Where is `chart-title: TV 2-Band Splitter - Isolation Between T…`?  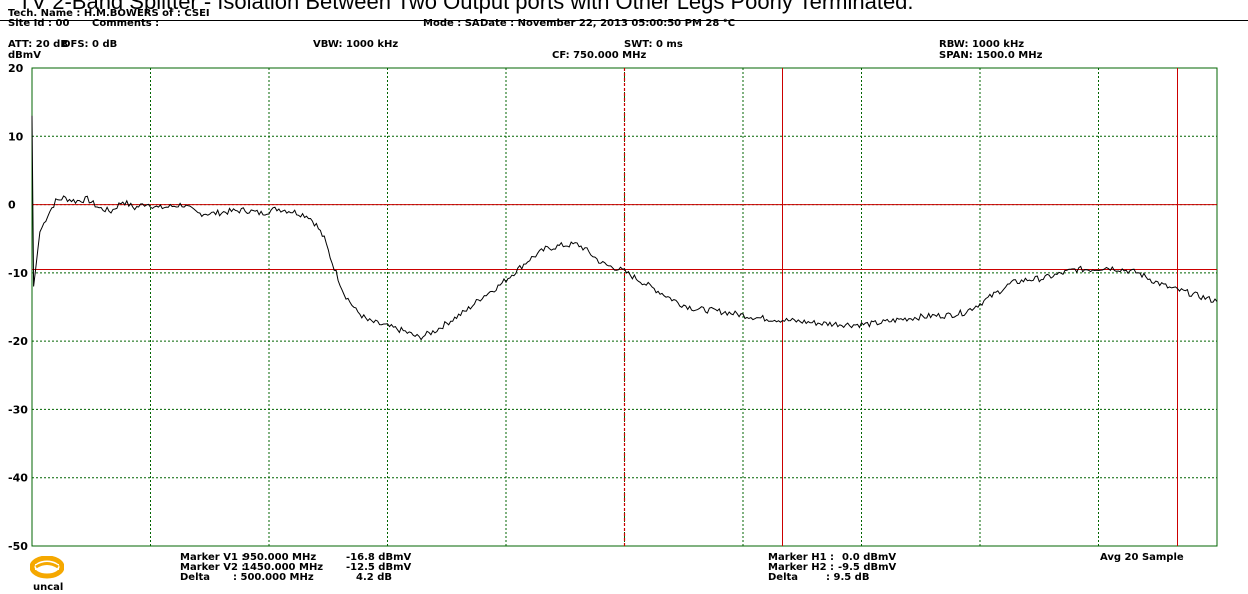
chart-title: TV 2-Band Splitter - Isolation Between T… is located at coordinates (466, 7).